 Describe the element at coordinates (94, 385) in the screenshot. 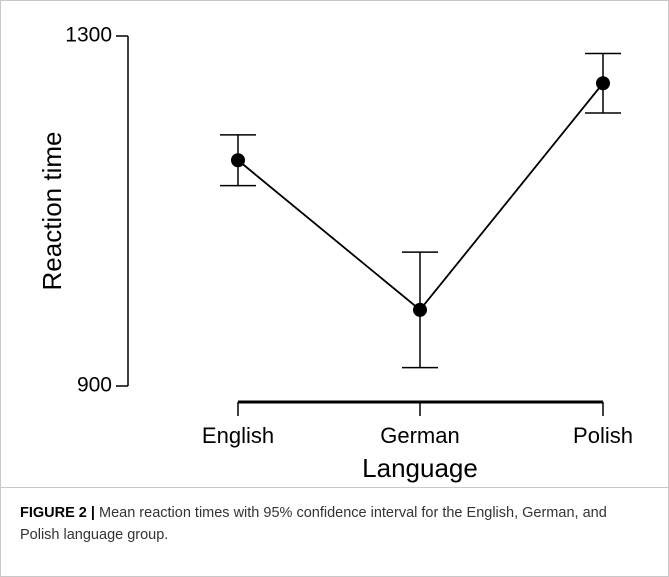

I see `y-tick-label: 900` at that location.